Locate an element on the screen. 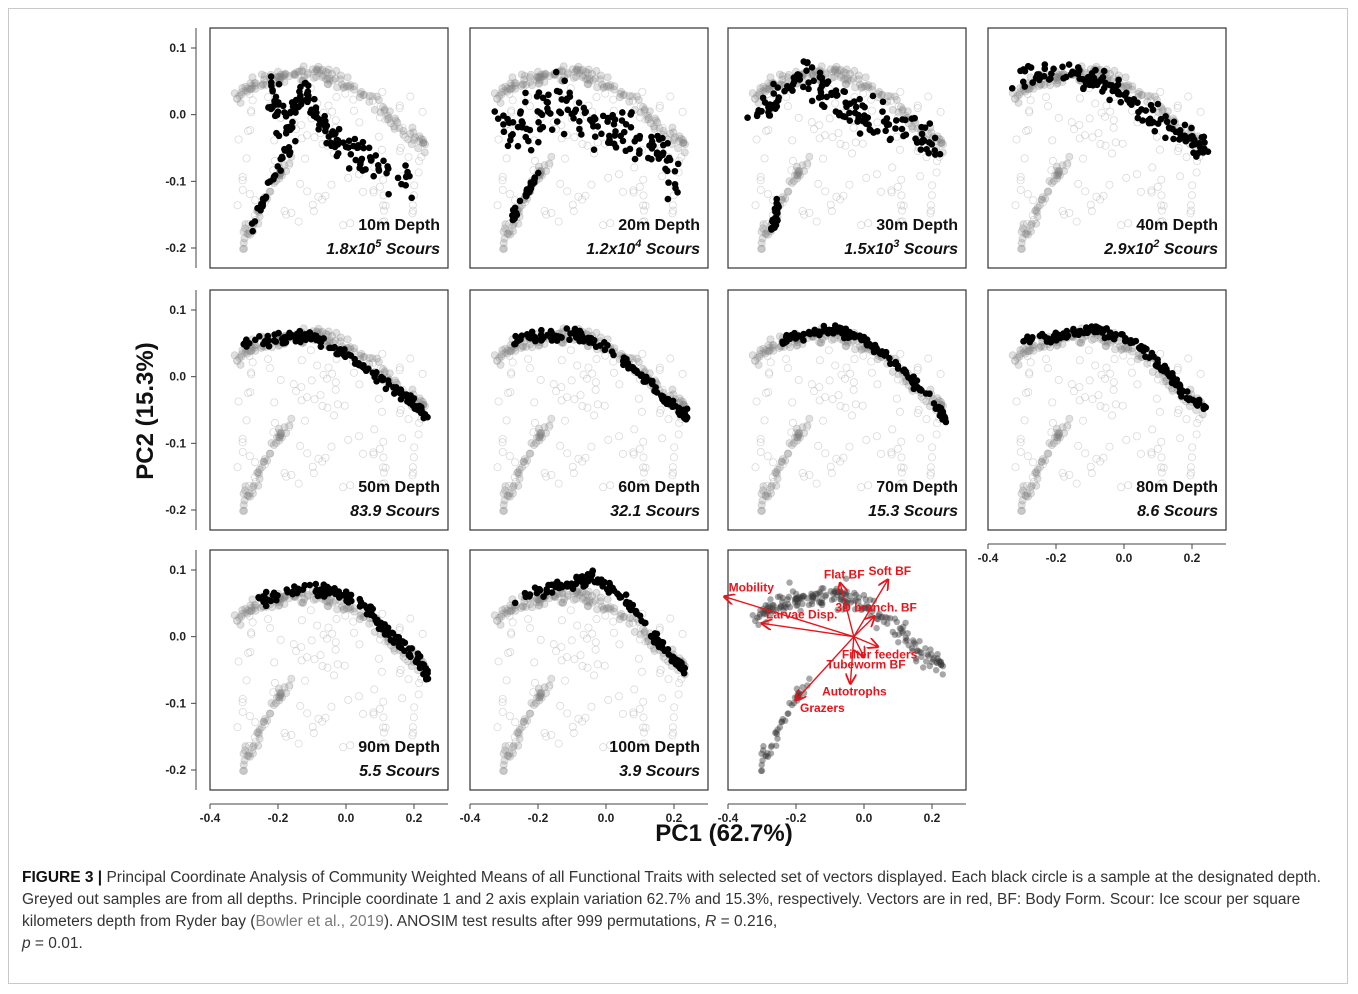 This screenshot has height=994, width=1358. panel-depth-label: 30m Depth is located at coordinates (917, 225).